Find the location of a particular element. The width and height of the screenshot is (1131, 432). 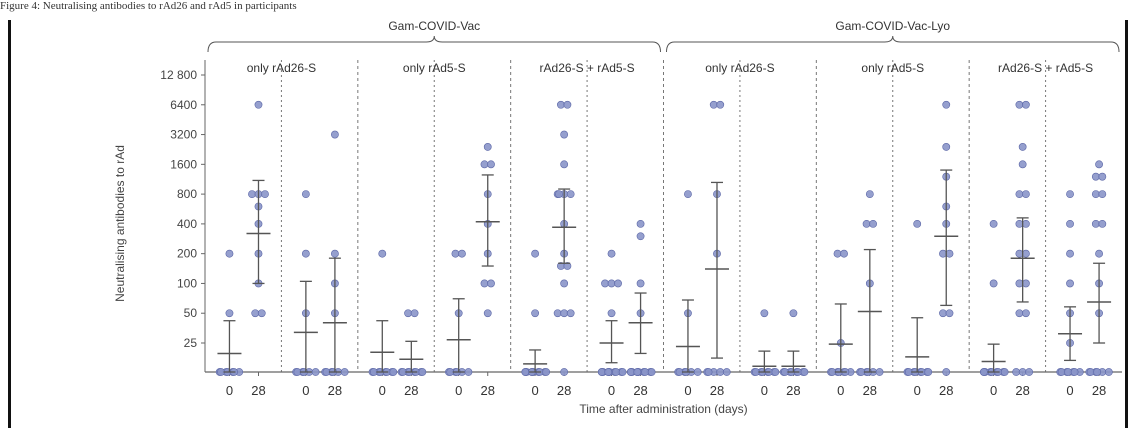

y-tick-label: 800 is located at coordinates (187, 194).